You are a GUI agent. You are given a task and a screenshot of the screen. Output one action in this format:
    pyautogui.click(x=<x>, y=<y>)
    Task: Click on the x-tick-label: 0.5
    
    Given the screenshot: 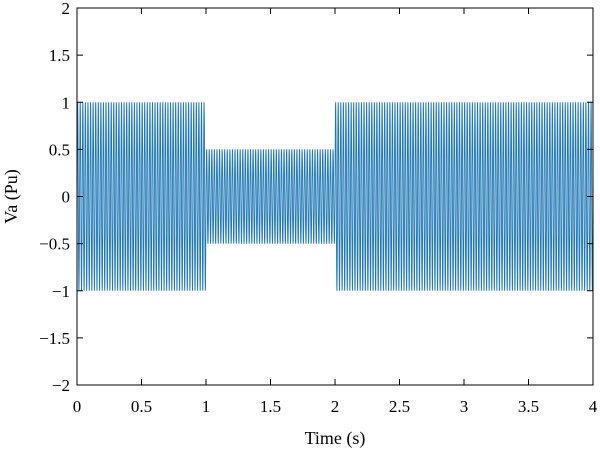 What is the action you would take?
    pyautogui.click(x=141, y=406)
    